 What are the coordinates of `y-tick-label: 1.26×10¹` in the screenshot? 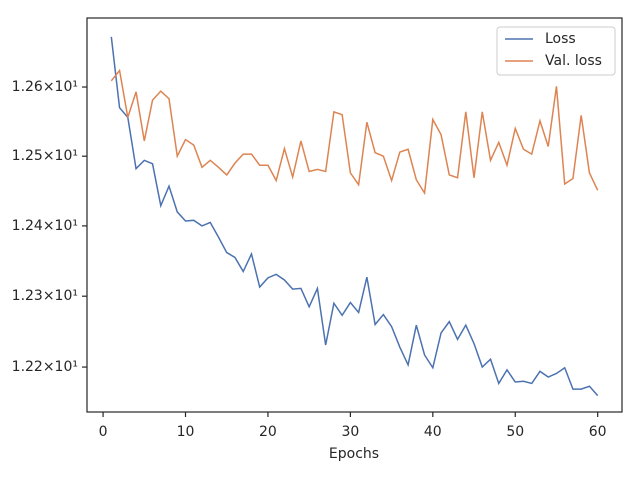 It's located at (45, 87).